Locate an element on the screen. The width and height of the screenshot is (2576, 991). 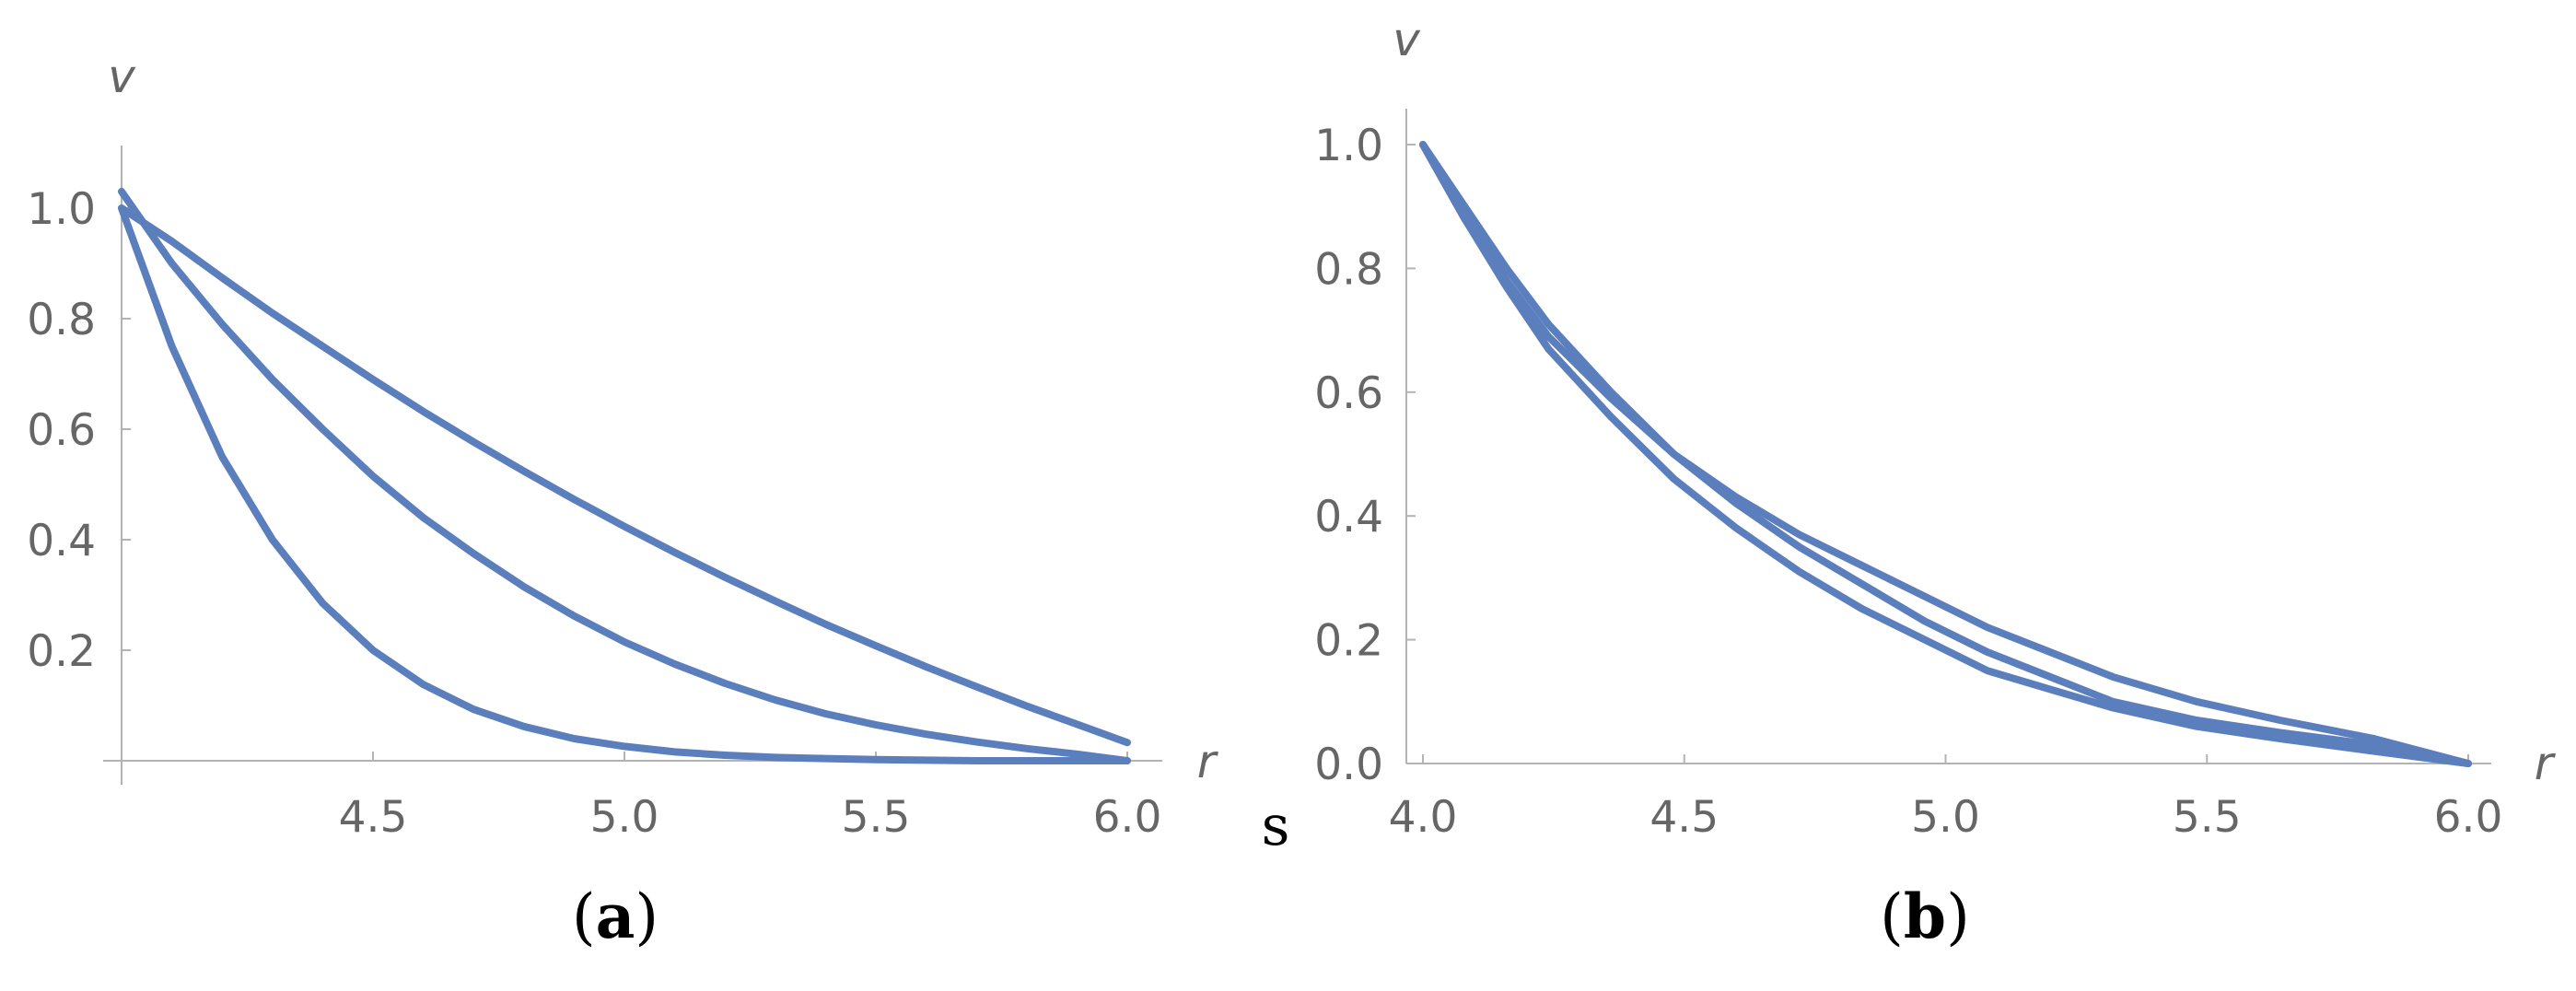
x-tick-label-b: 5.0 is located at coordinates (1945, 817).